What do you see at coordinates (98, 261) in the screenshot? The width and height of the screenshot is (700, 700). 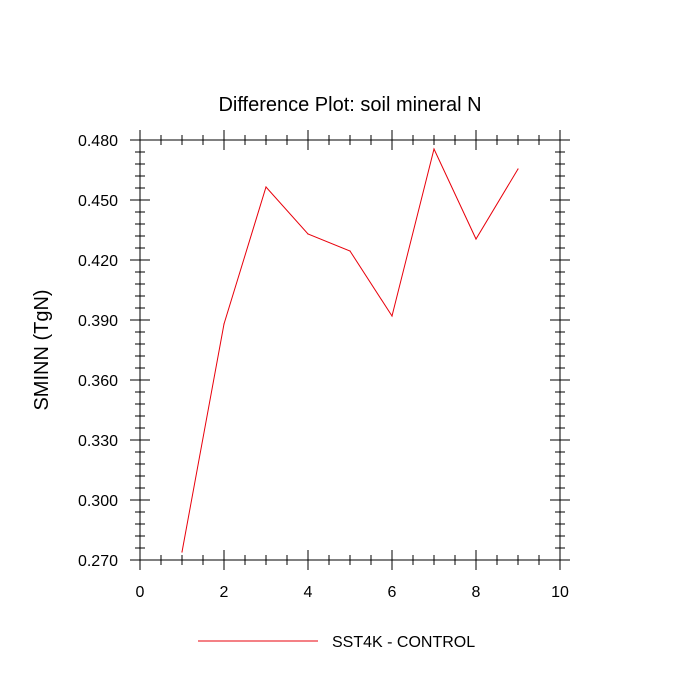 I see `y-tick-label-5: 0.420` at bounding box center [98, 261].